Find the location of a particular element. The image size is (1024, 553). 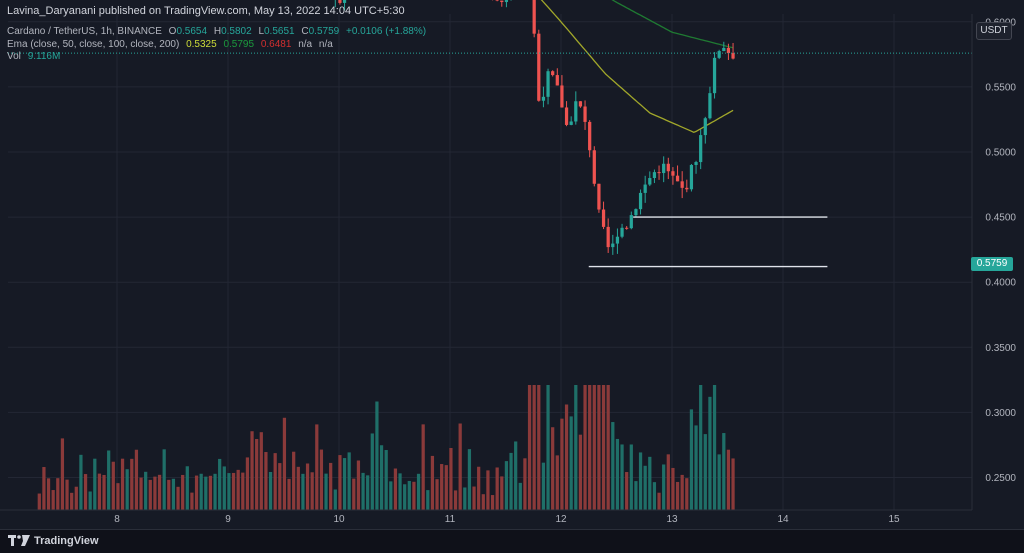

ema-50-value: 0.5325 is located at coordinates (201, 44).